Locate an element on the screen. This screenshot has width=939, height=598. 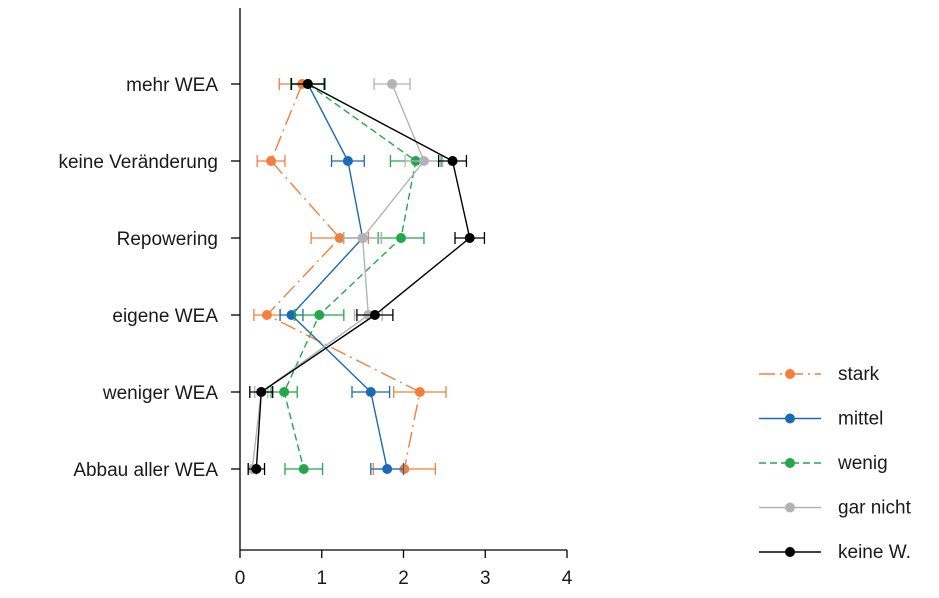
series-gar-nicht is located at coordinates (345, 276).